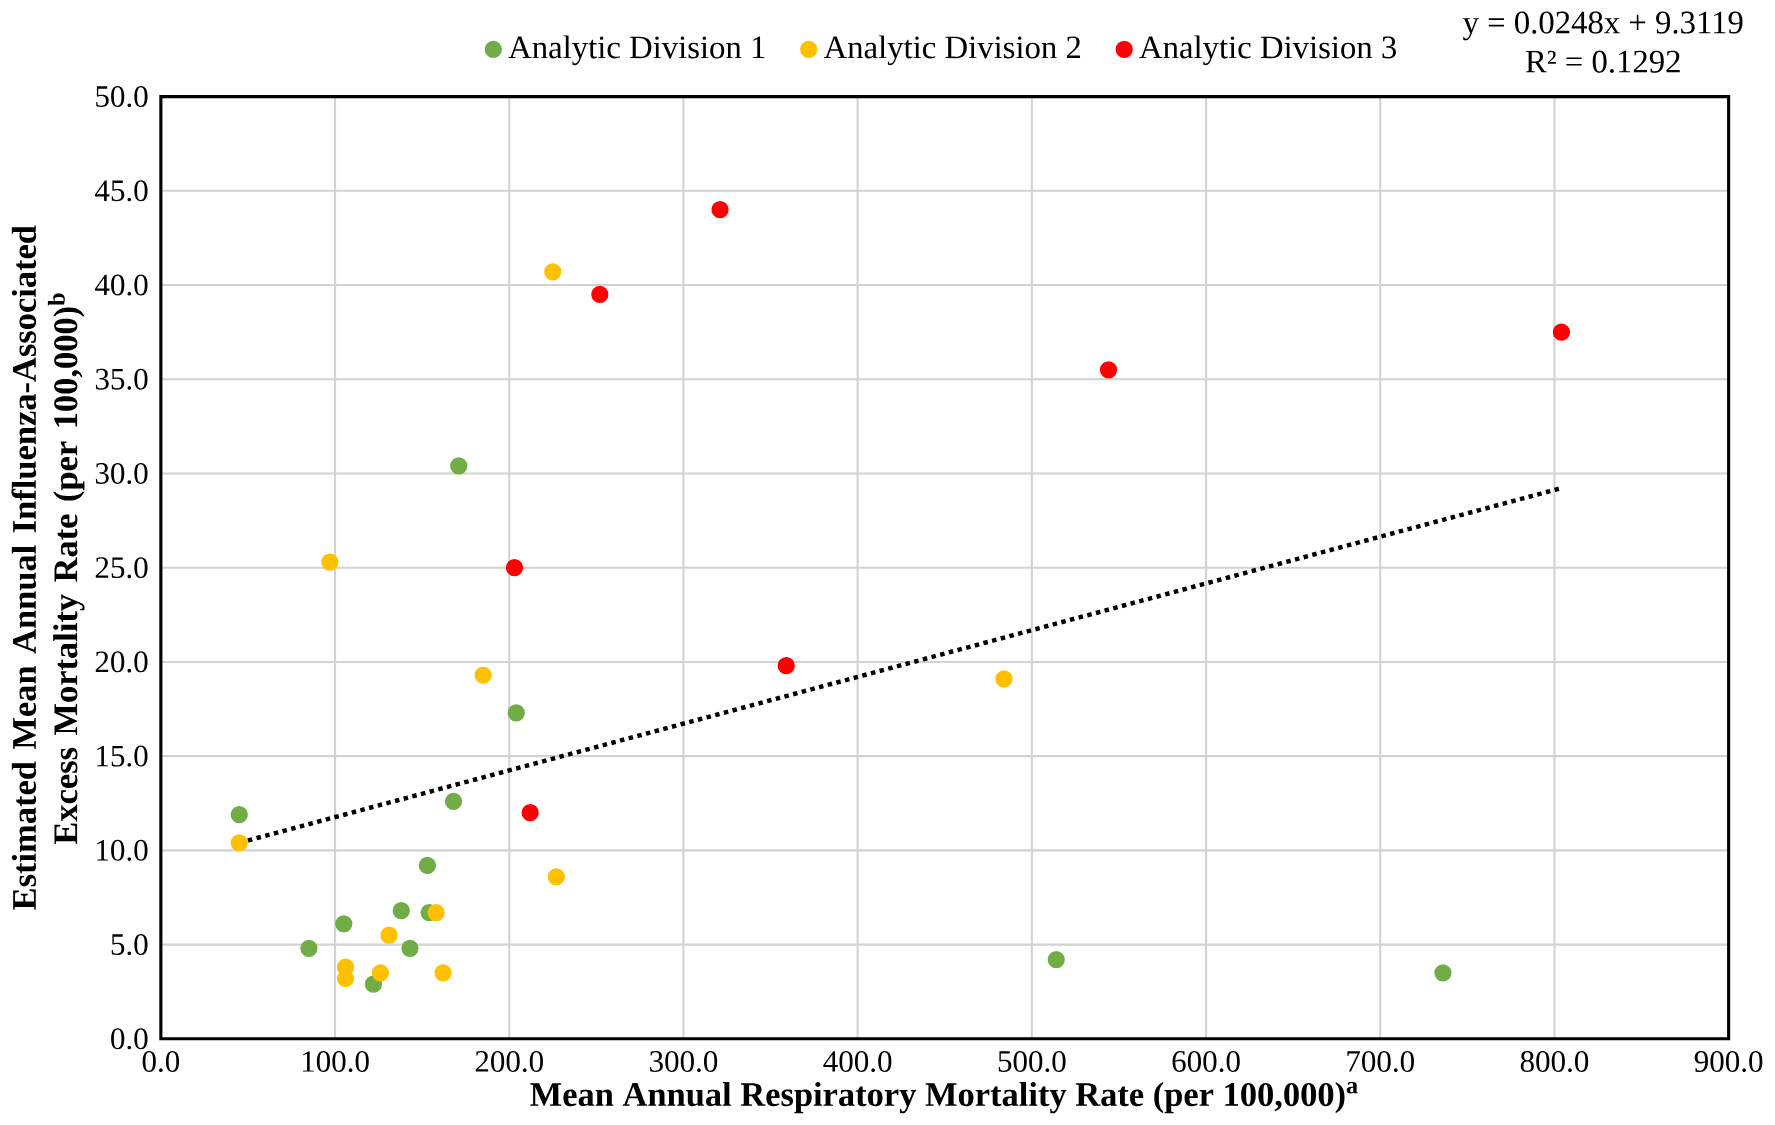 The width and height of the screenshot is (1775, 1125). Describe the element at coordinates (161, 1062) in the screenshot. I see `x-tick-label: 0.0` at that location.